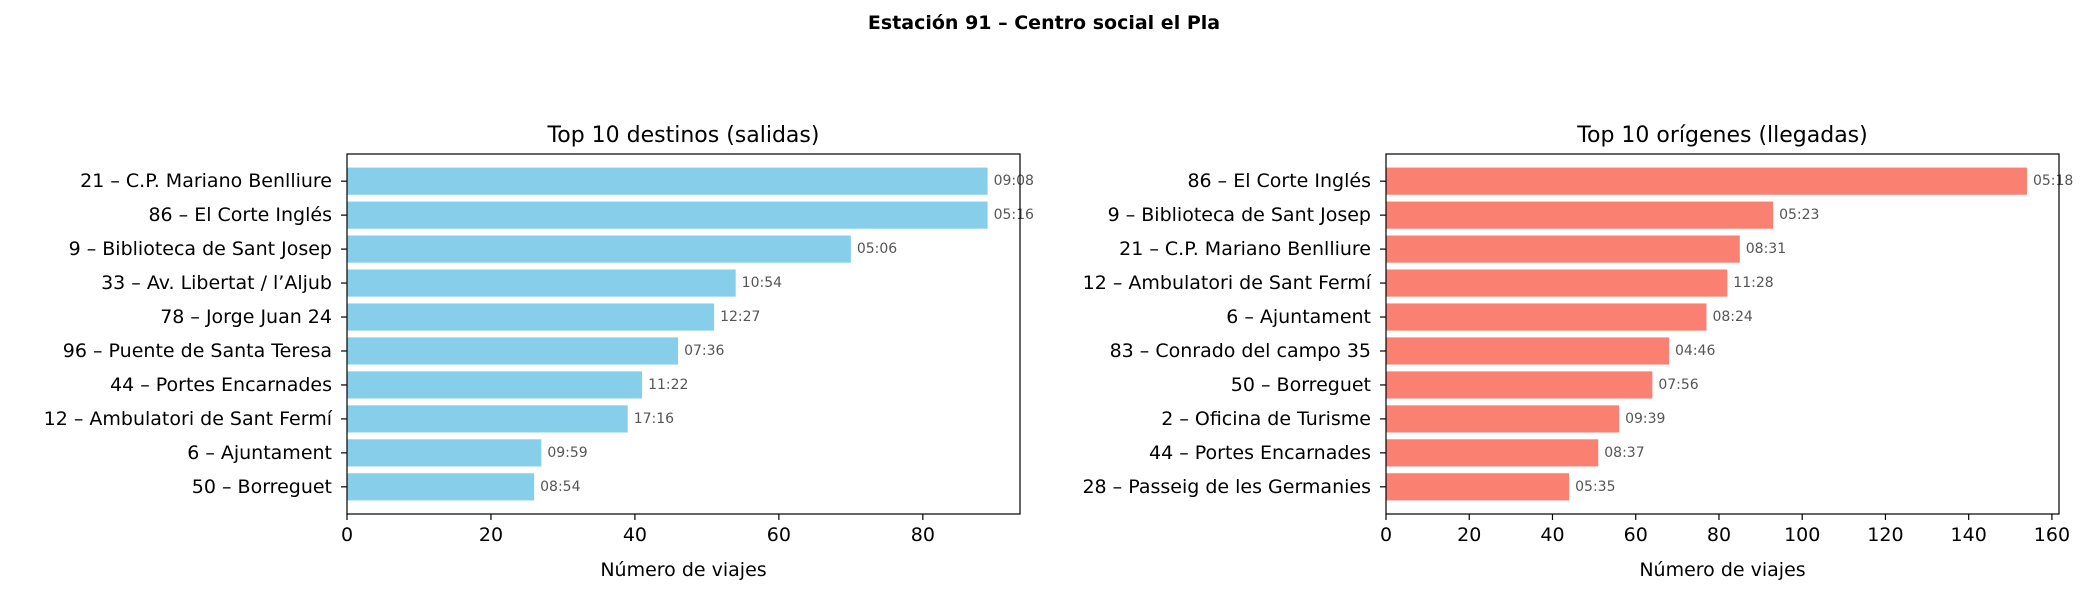 The width and height of the screenshot is (2088, 594). I want to click on x-tick-label: 160, so click(2052, 535).